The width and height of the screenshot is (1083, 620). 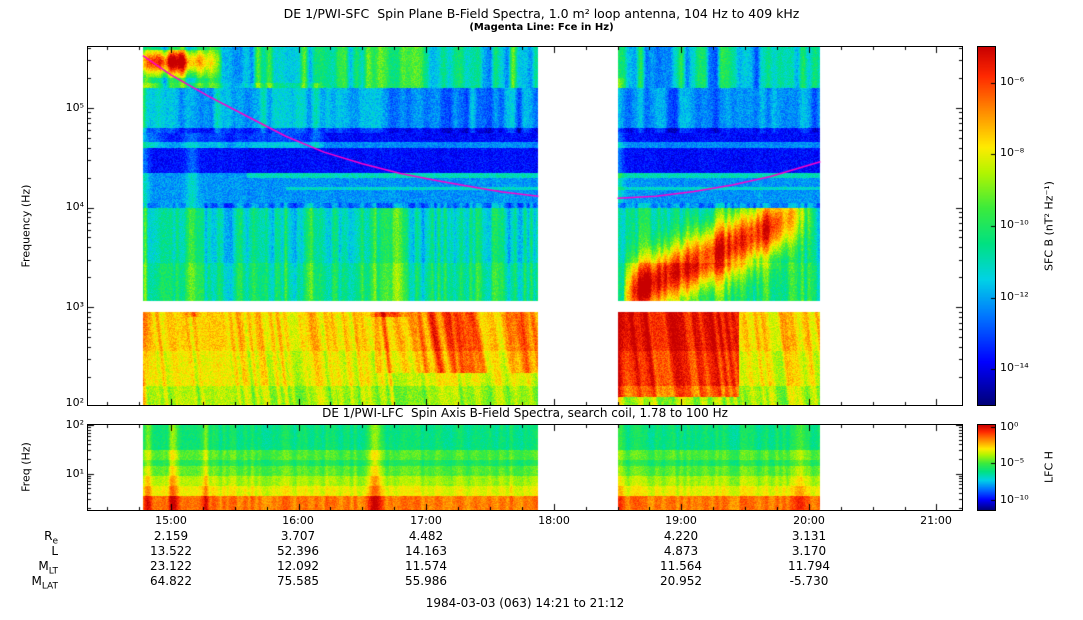 I want to click on ephemeris-value: 20.952, so click(x=681, y=581).